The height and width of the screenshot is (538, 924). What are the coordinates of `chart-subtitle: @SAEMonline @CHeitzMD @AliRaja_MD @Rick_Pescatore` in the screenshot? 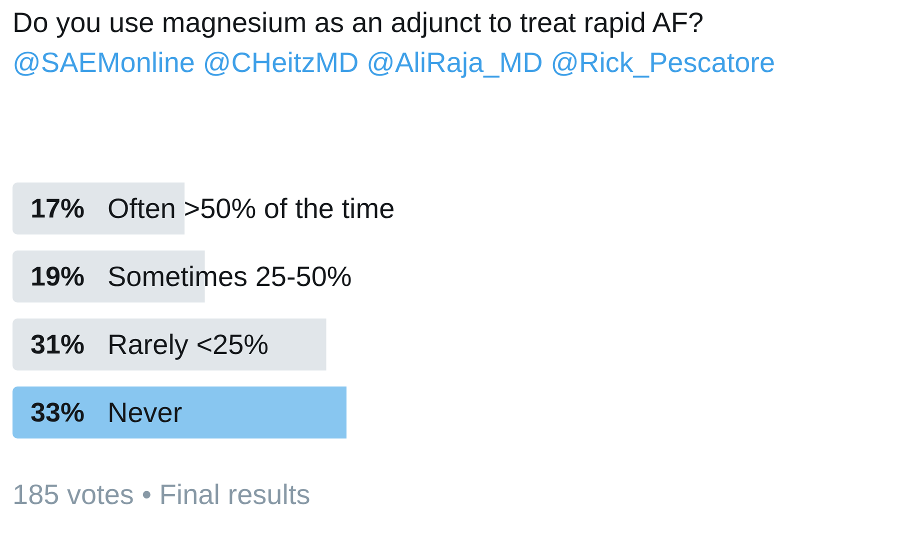 It's located at (394, 62).